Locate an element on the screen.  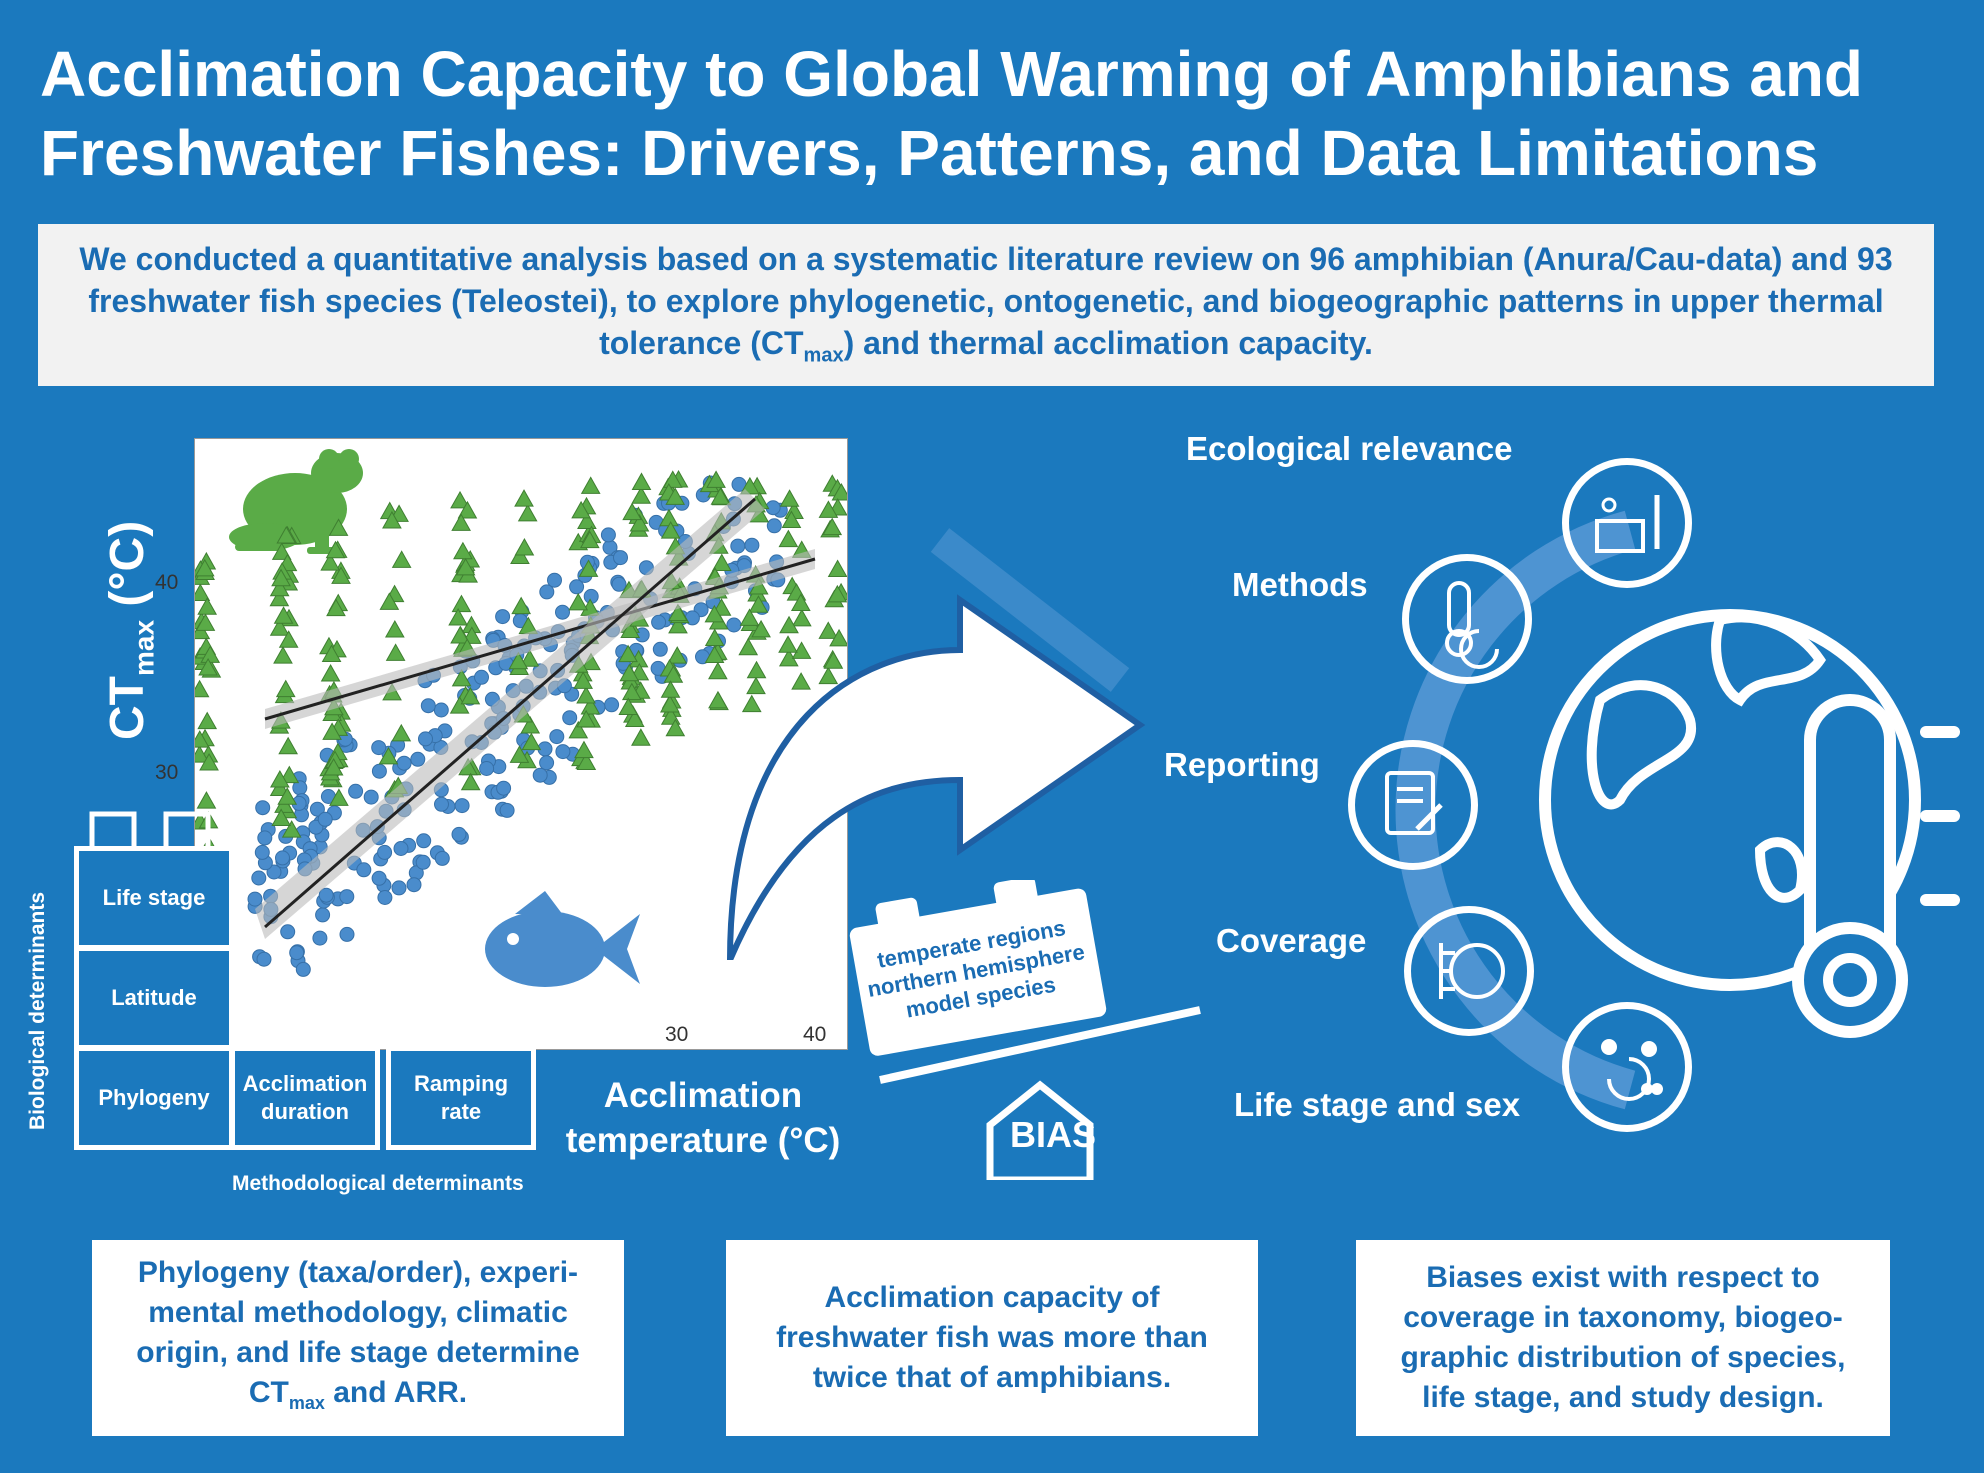
fish-regression-line is located at coordinates (510, 713).